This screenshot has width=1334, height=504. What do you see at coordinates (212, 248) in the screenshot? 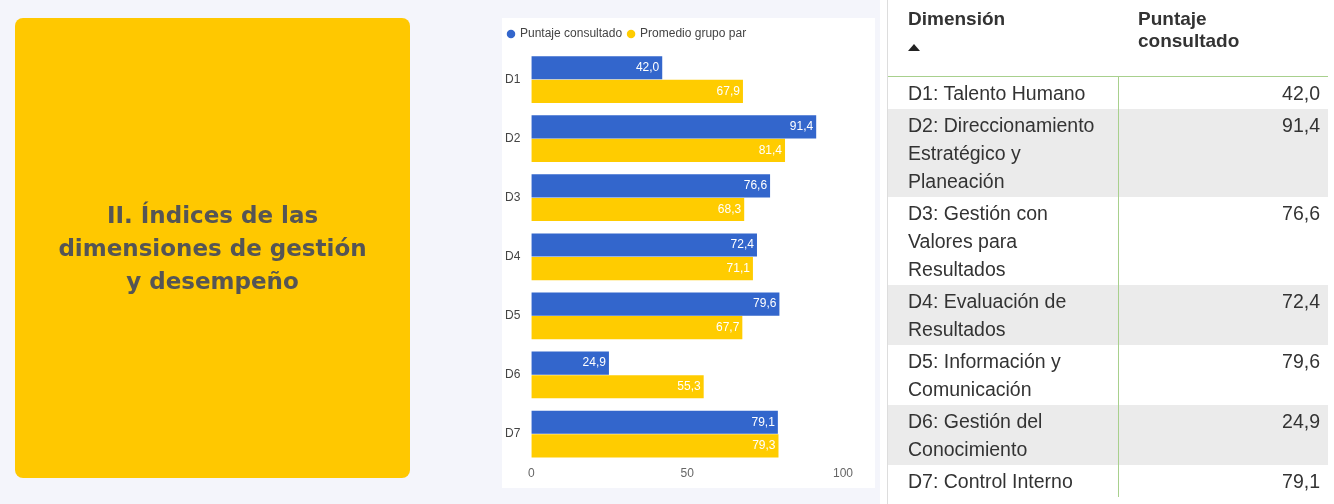
I see `text: II. Índices de las dimensiones de gestión y desempeño` at bounding box center [212, 248].